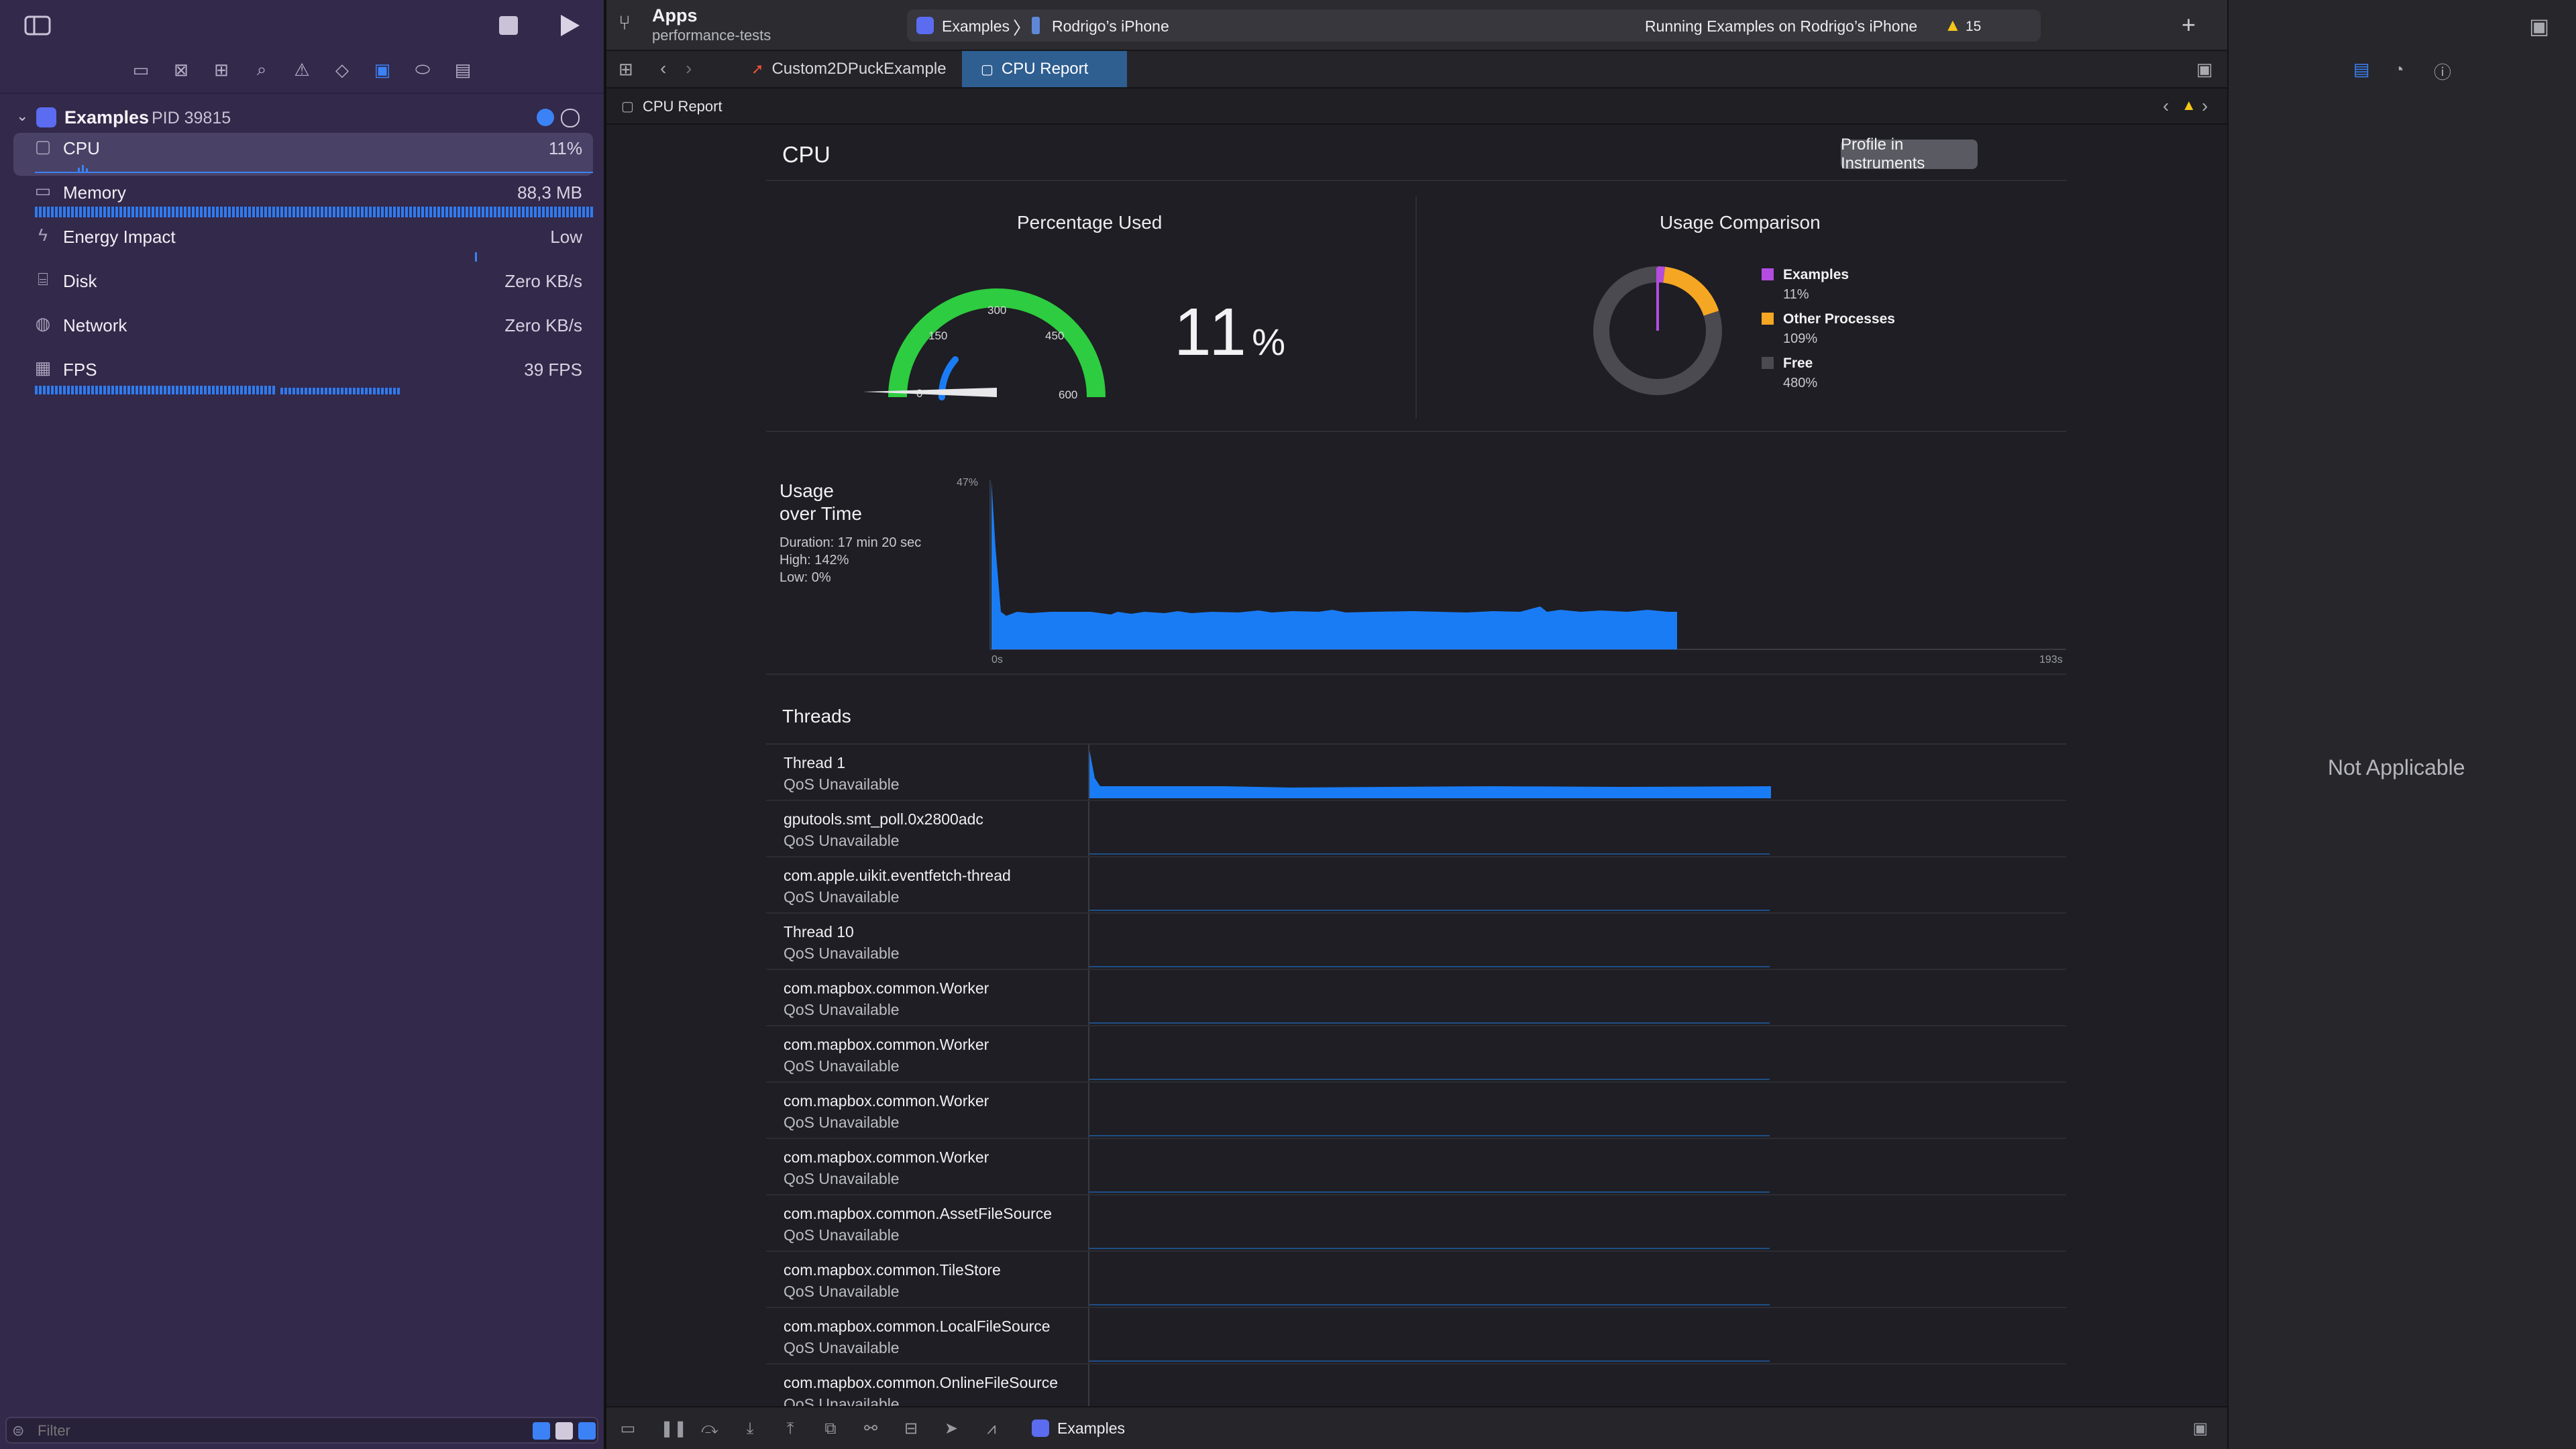  What do you see at coordinates (304, 118) in the screenshot?
I see `process-row: ⌄ Examples PID 39815` at bounding box center [304, 118].